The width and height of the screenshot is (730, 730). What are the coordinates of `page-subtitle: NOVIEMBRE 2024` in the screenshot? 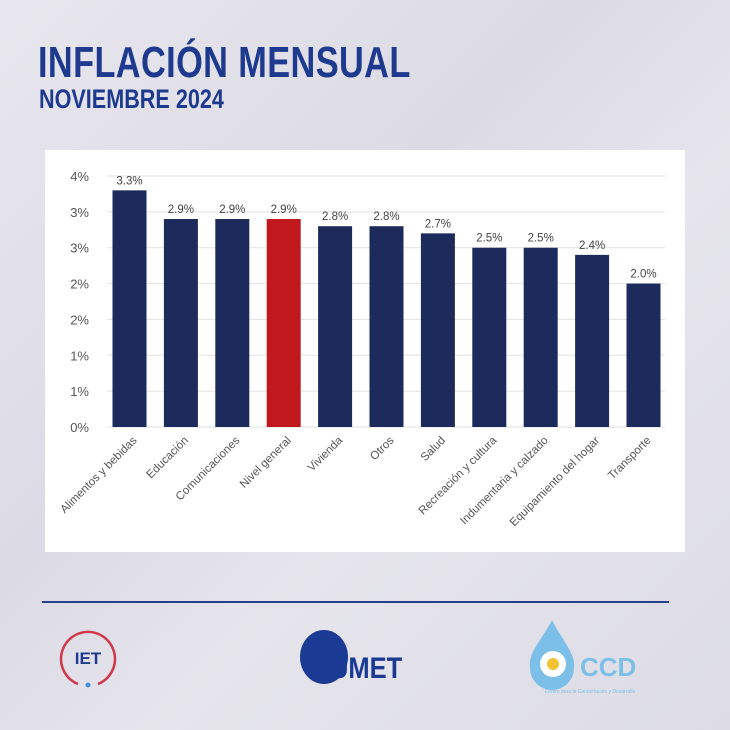 It's located at (131, 99).